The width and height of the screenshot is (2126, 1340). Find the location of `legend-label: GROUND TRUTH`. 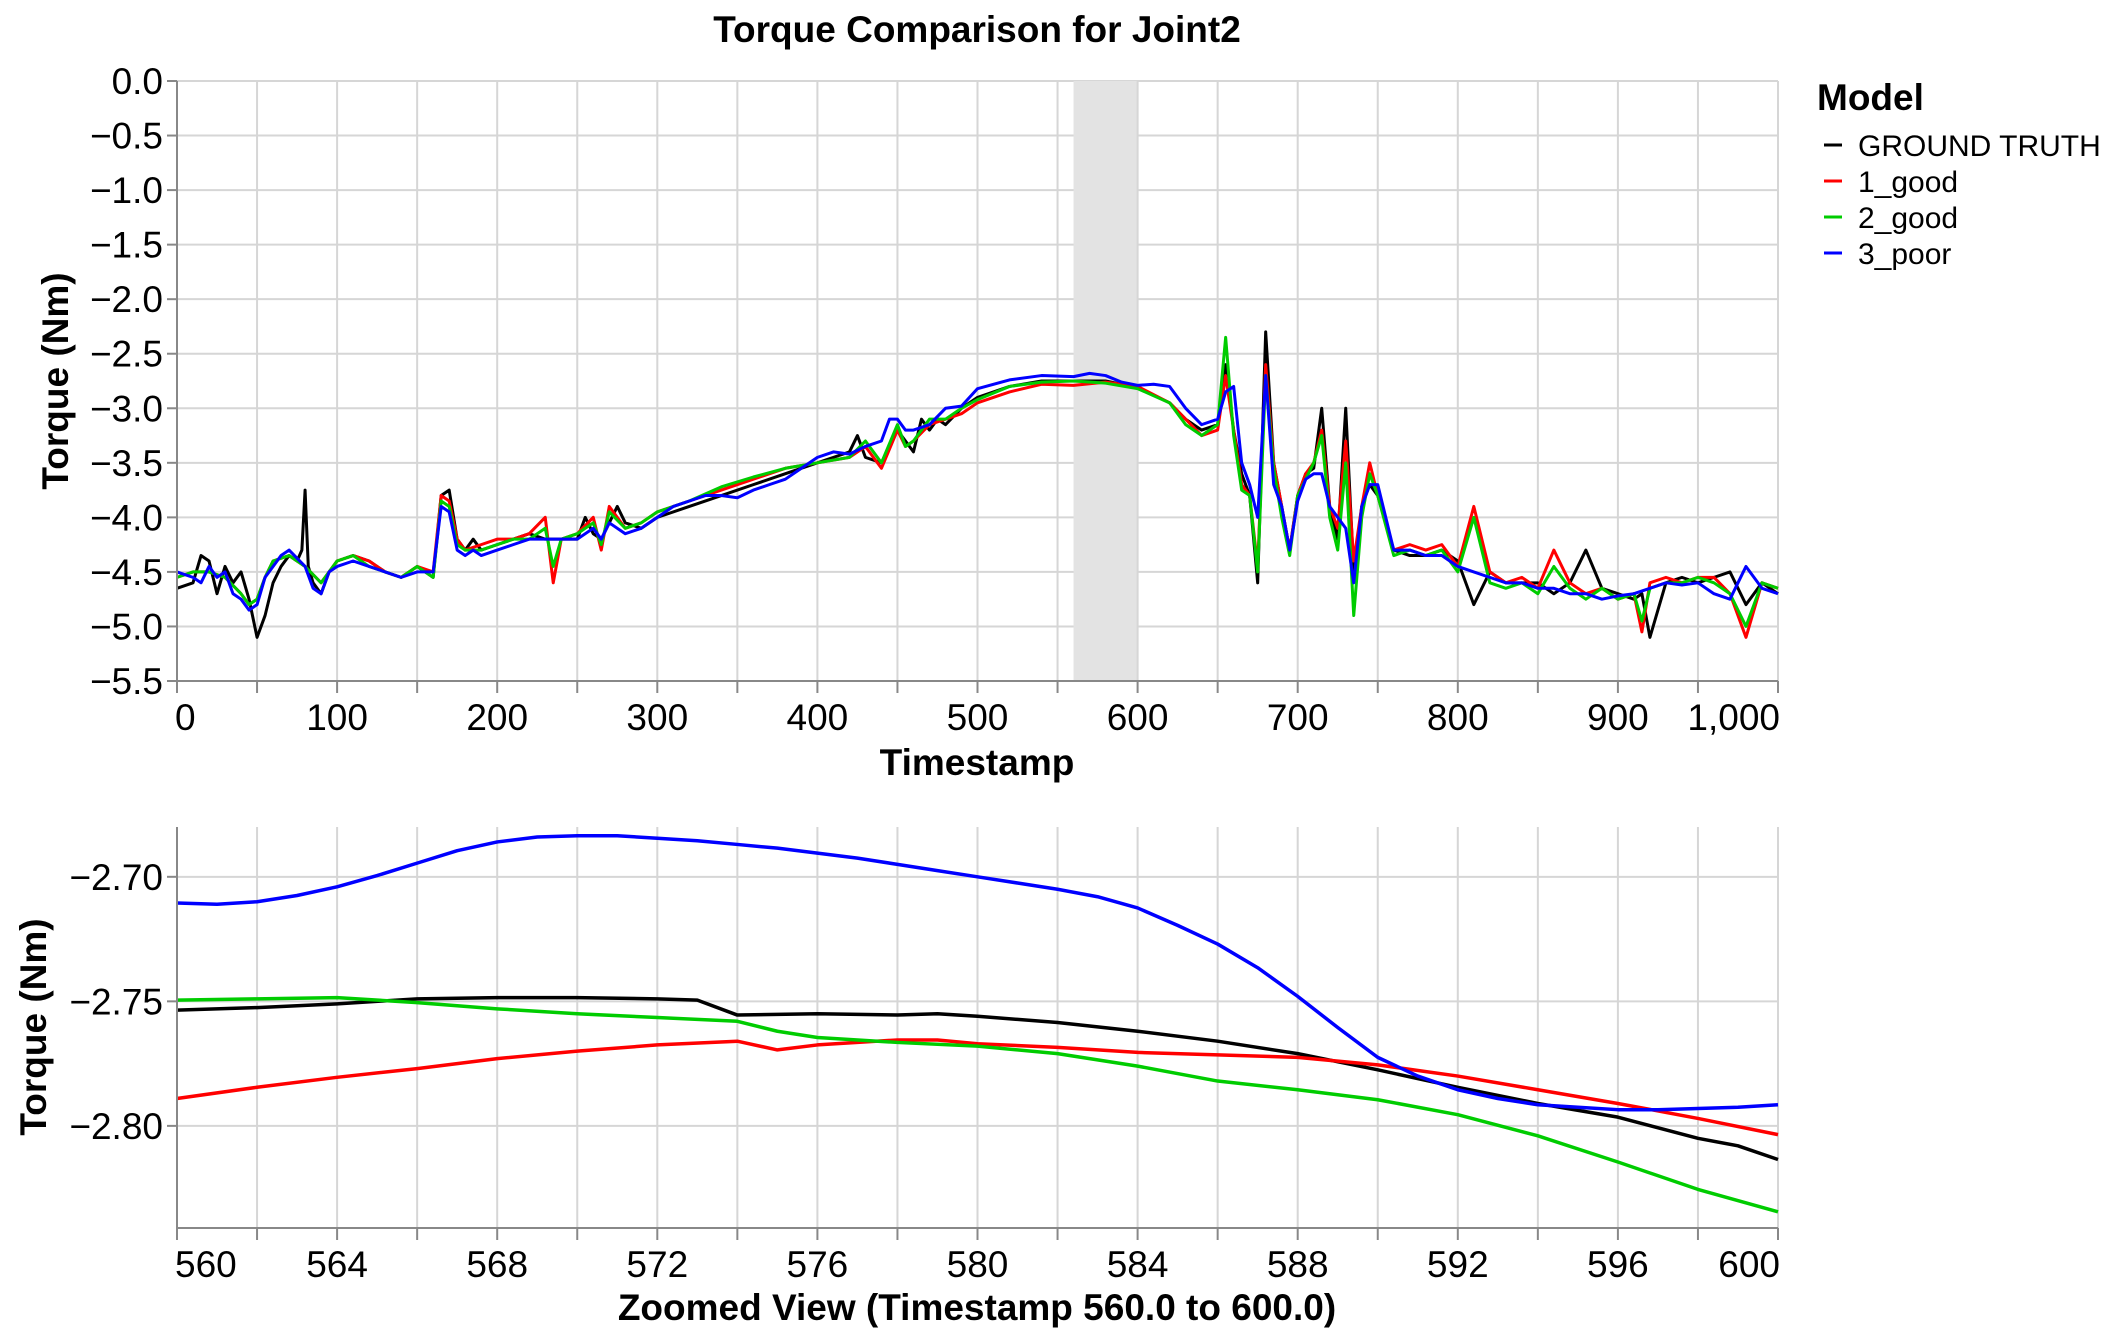

legend-label: GROUND TRUTH is located at coordinates (1979, 146).